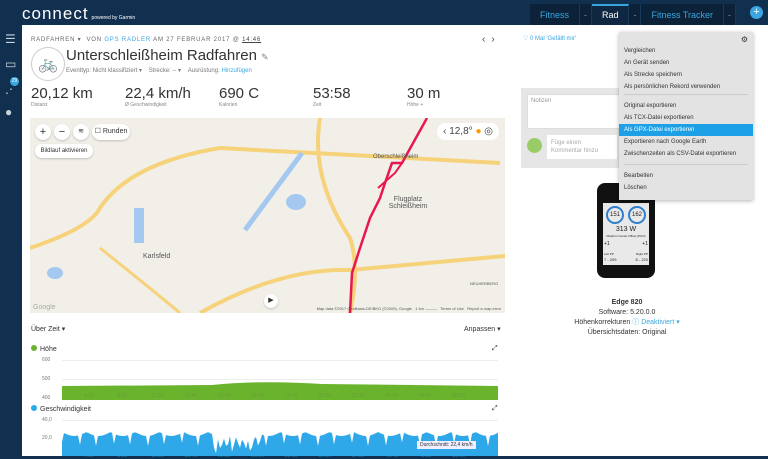  What do you see at coordinates (53, 40) in the screenshot?
I see `activity-type: RADFAHREN` at bounding box center [53, 40].